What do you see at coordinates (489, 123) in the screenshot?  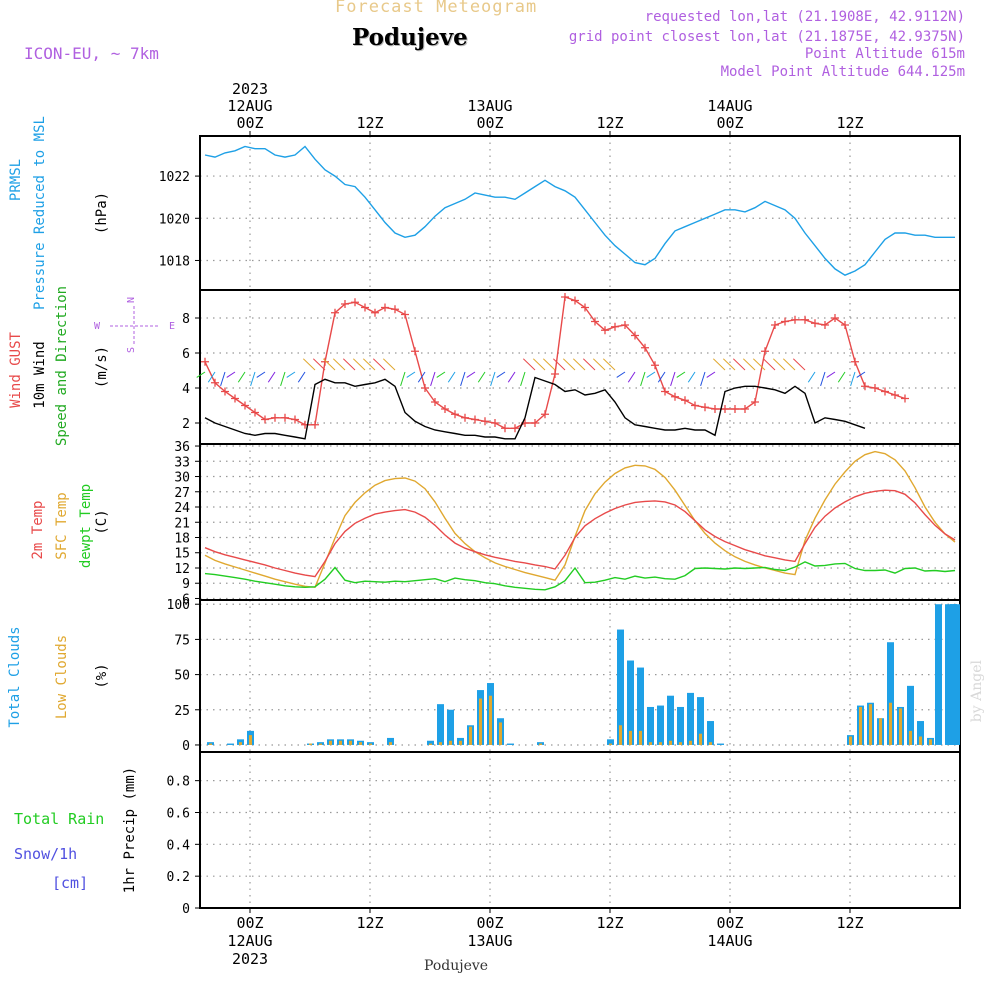 I see `time-label-top: 00Z` at bounding box center [489, 123].